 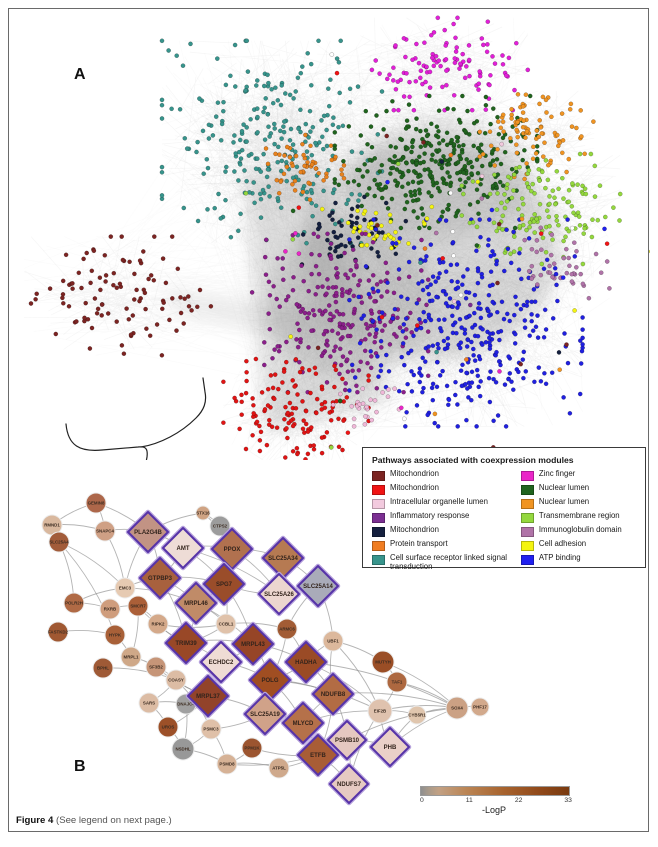 What do you see at coordinates (287, 629) in the screenshot?
I see `gene-label: ARMC6` at bounding box center [287, 629].